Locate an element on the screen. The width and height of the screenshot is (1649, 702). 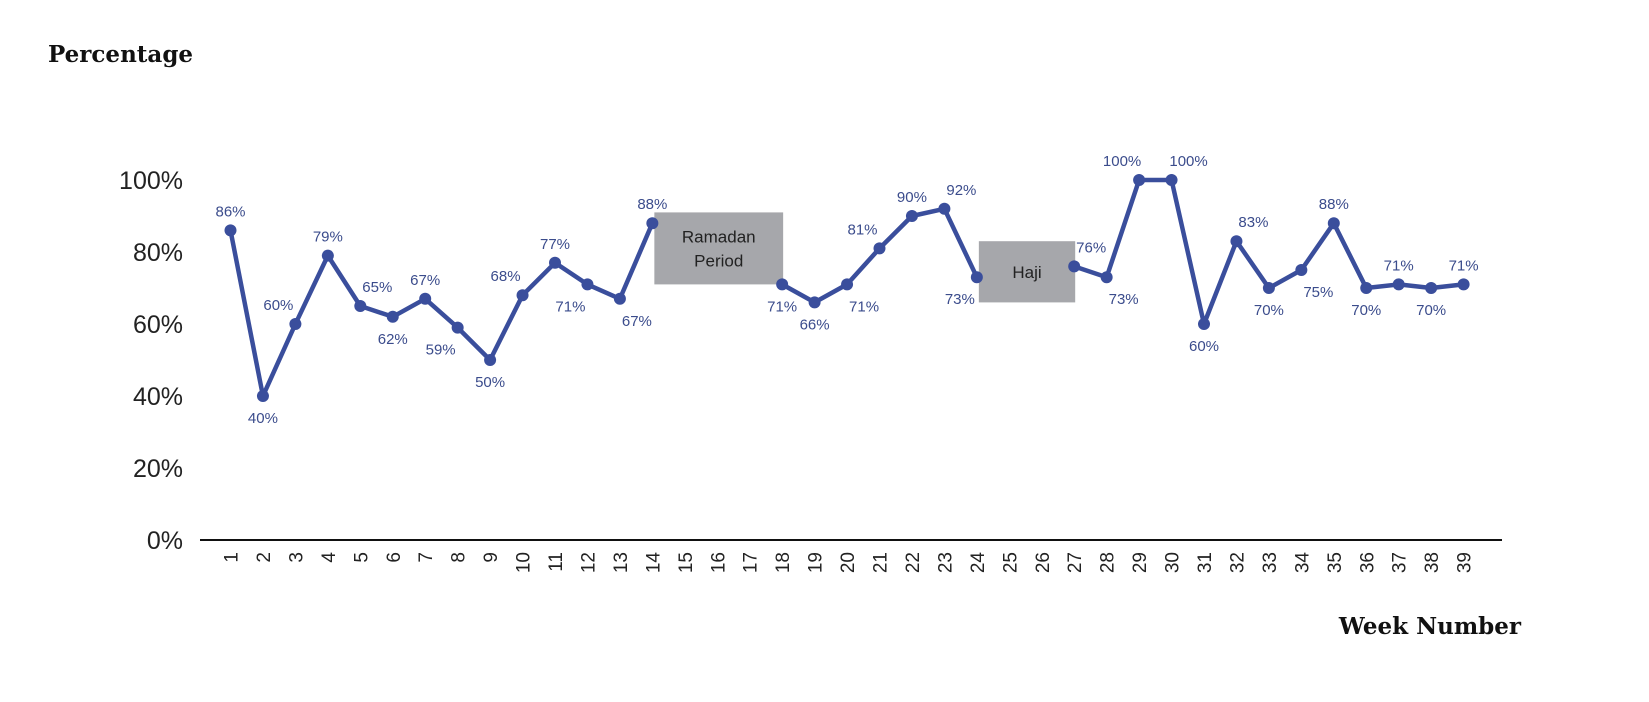
y-tick-label: 20% is located at coordinates (158, 469).